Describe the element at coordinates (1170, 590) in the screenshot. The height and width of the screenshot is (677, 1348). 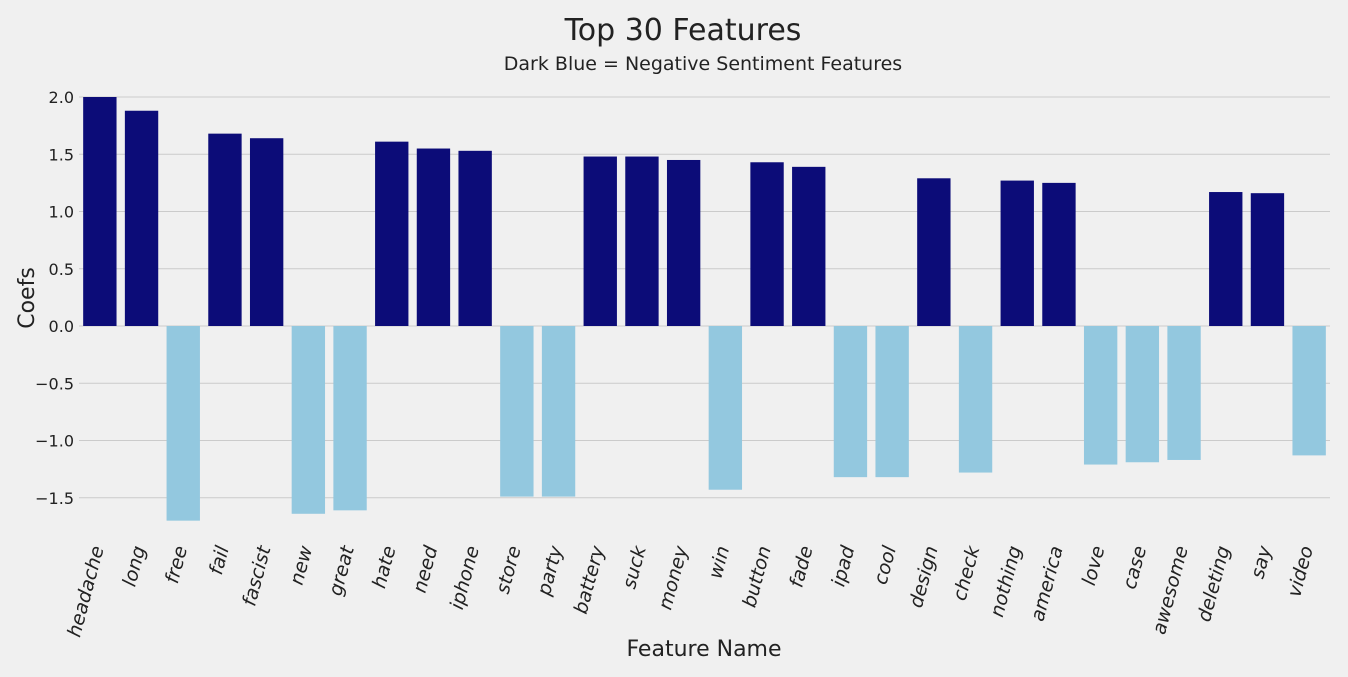
I see `x-tick-label: awesome` at that location.